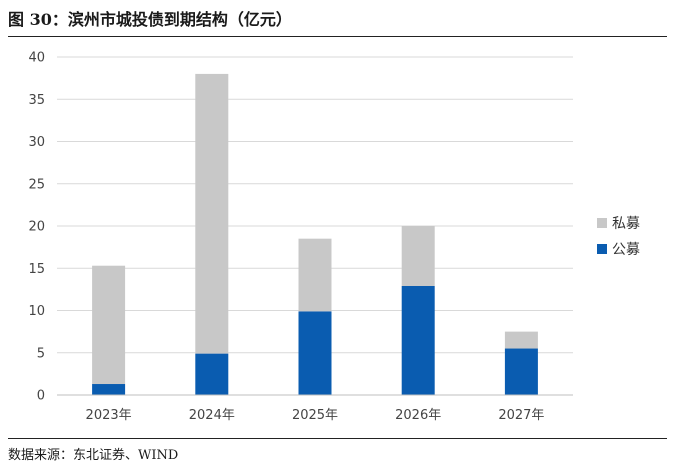 This screenshot has width=675, height=472. Describe the element at coordinates (36, 269) in the screenshot. I see `y-tick-label: 15` at that location.